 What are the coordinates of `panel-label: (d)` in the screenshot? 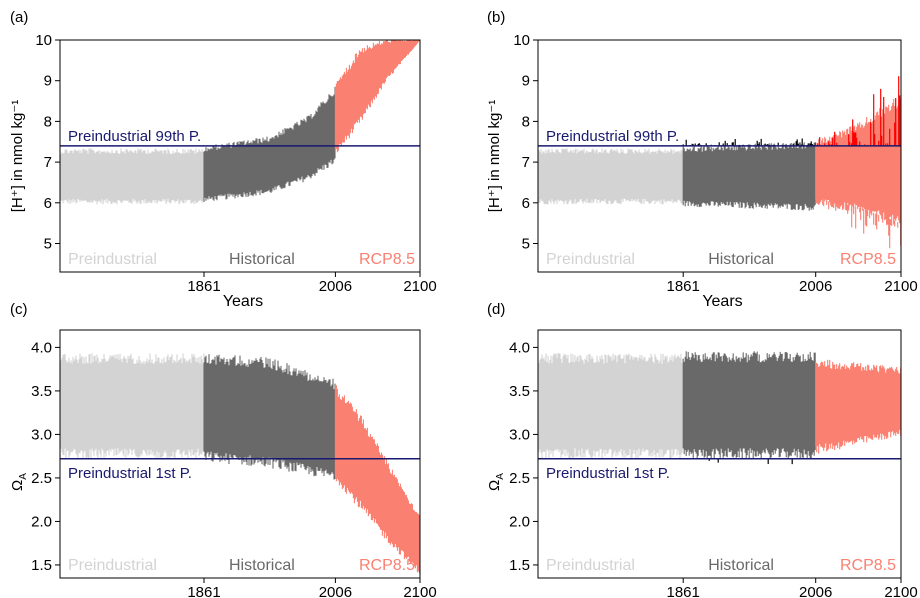 It's located at (496, 309).